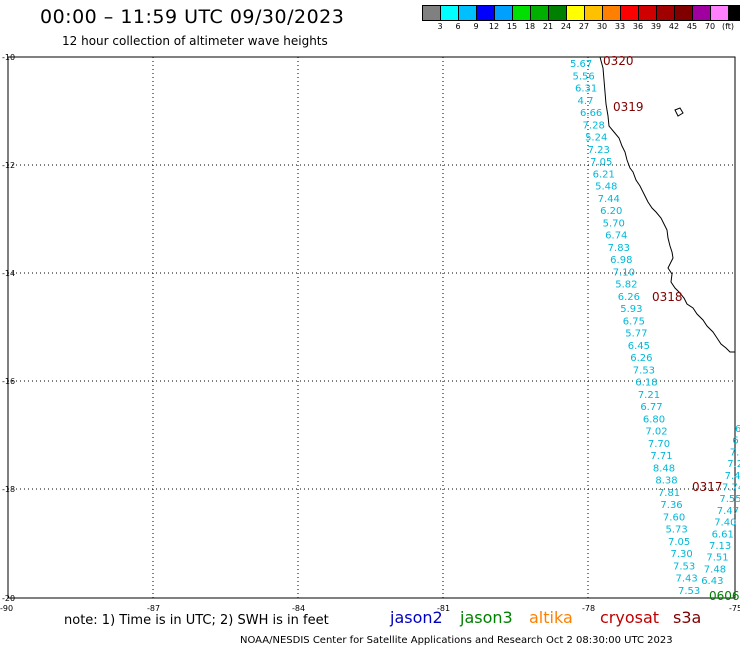 Image resolution: width=740 pixels, height=650 pixels. What do you see at coordinates (624, 272) in the screenshot?
I see `wave-height-value: 7.10` at bounding box center [624, 272].